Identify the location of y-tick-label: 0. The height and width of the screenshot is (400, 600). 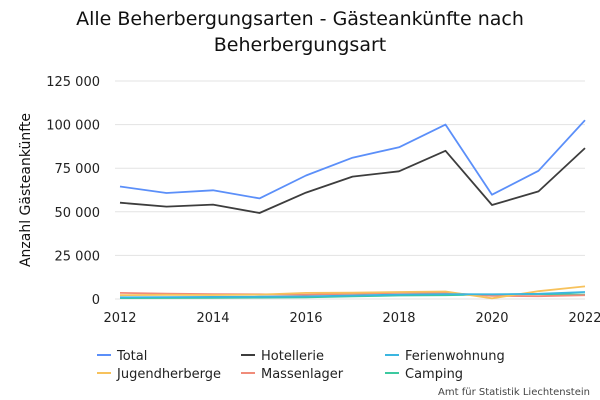
(96, 300).